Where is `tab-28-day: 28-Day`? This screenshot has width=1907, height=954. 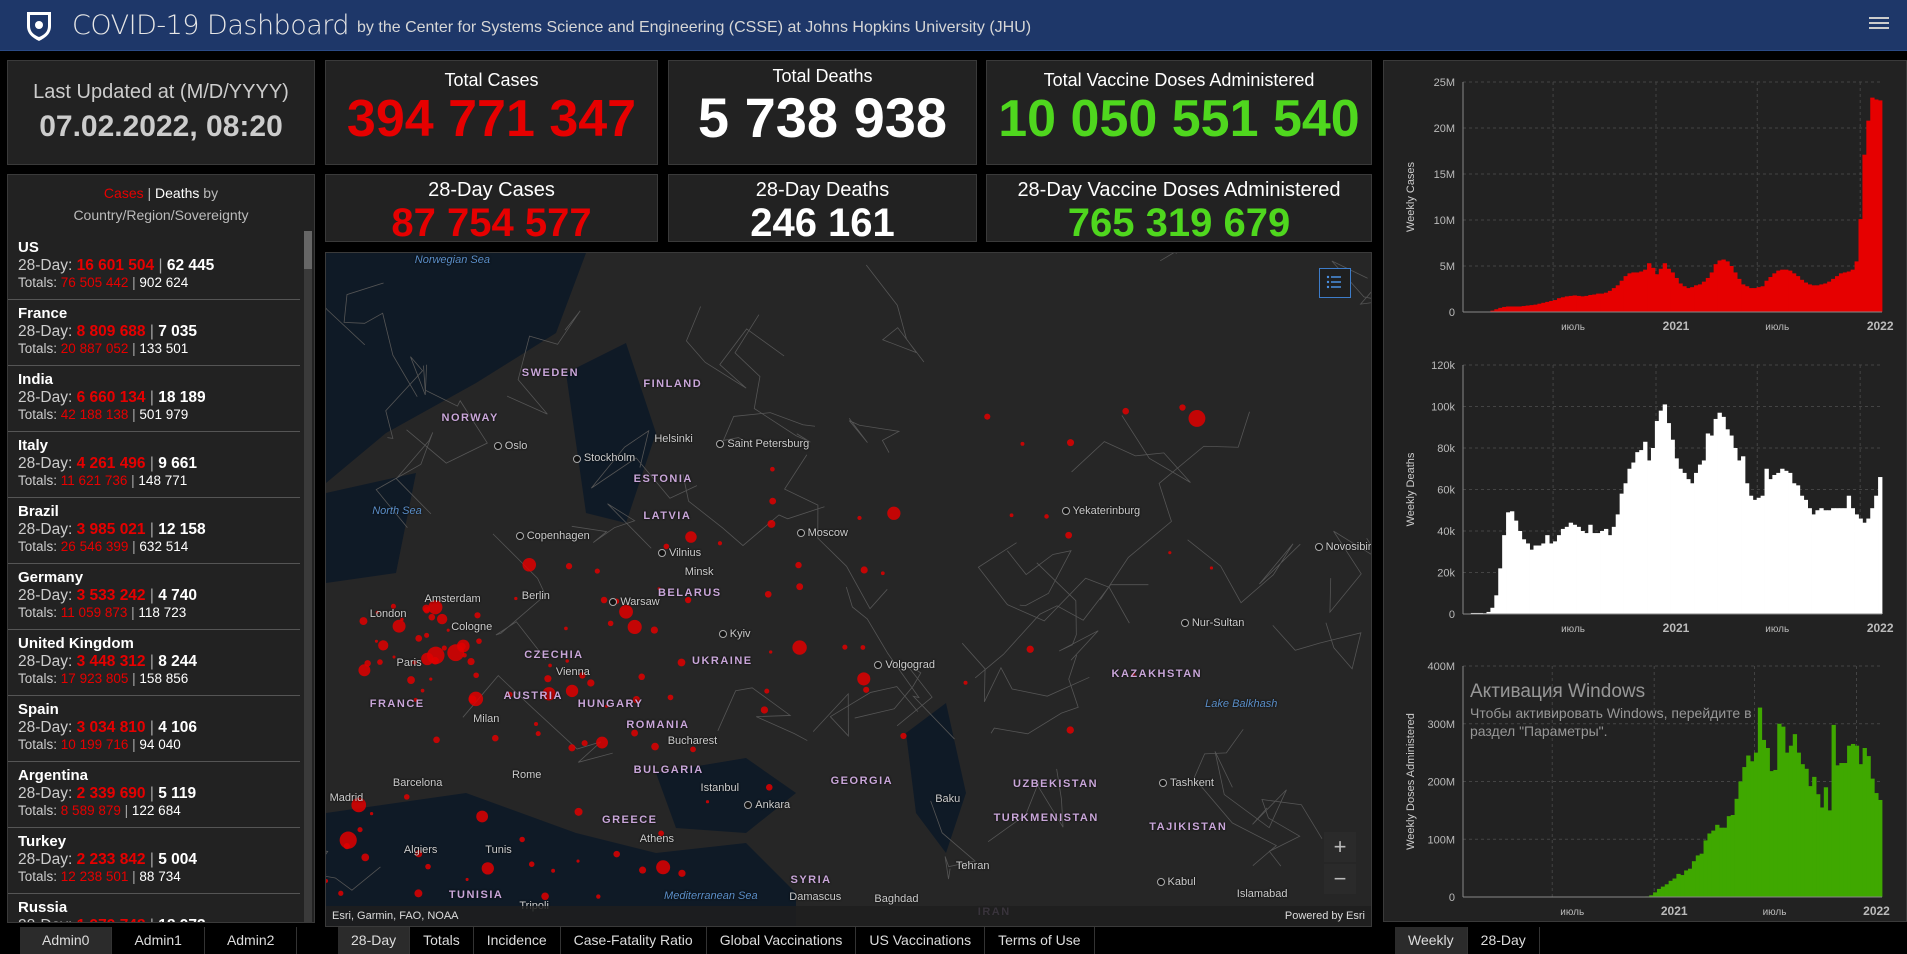 tab-28-day: 28-Day is located at coordinates (1503, 940).